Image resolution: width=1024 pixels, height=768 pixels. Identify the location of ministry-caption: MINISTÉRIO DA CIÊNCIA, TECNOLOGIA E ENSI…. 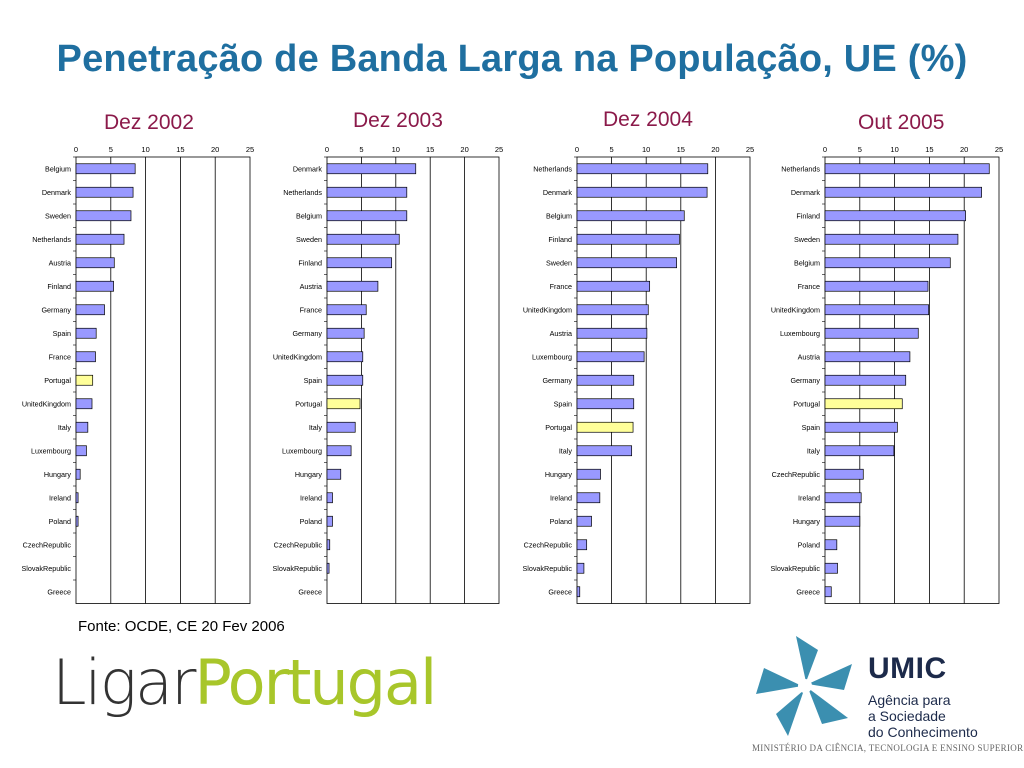
(888, 748).